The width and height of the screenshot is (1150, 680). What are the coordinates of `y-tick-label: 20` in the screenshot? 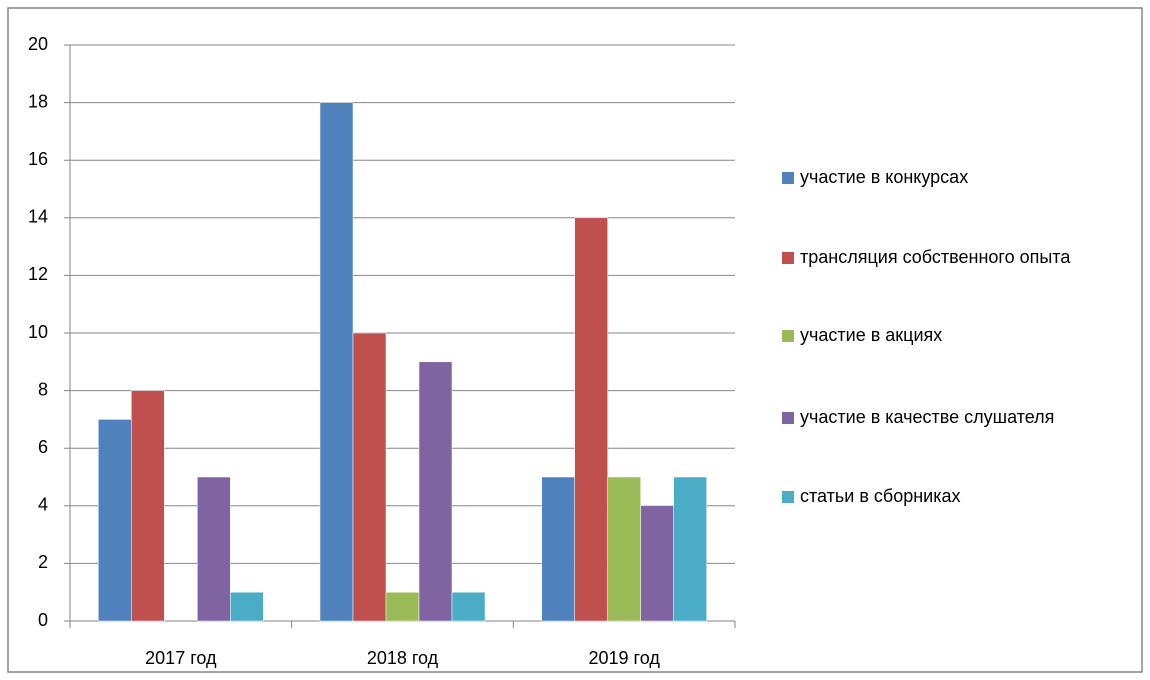 It's located at (38, 44).